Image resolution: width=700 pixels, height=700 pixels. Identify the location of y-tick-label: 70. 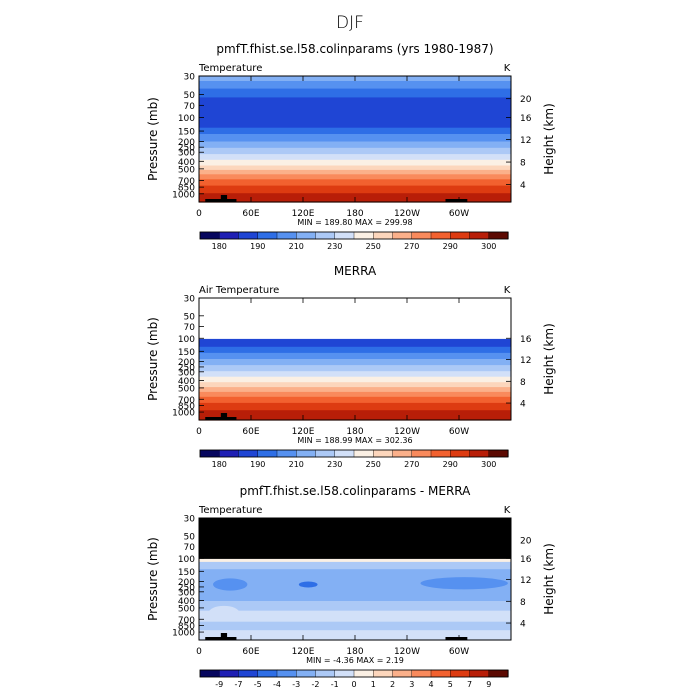
(190, 328).